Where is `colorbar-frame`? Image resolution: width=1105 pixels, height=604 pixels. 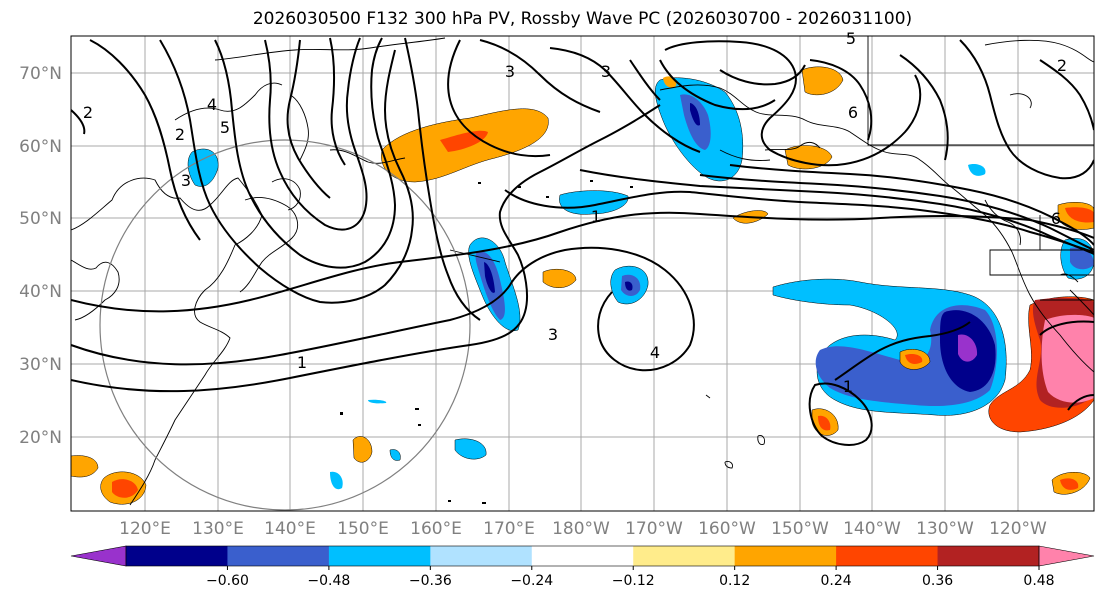 colorbar-frame is located at coordinates (582, 556).